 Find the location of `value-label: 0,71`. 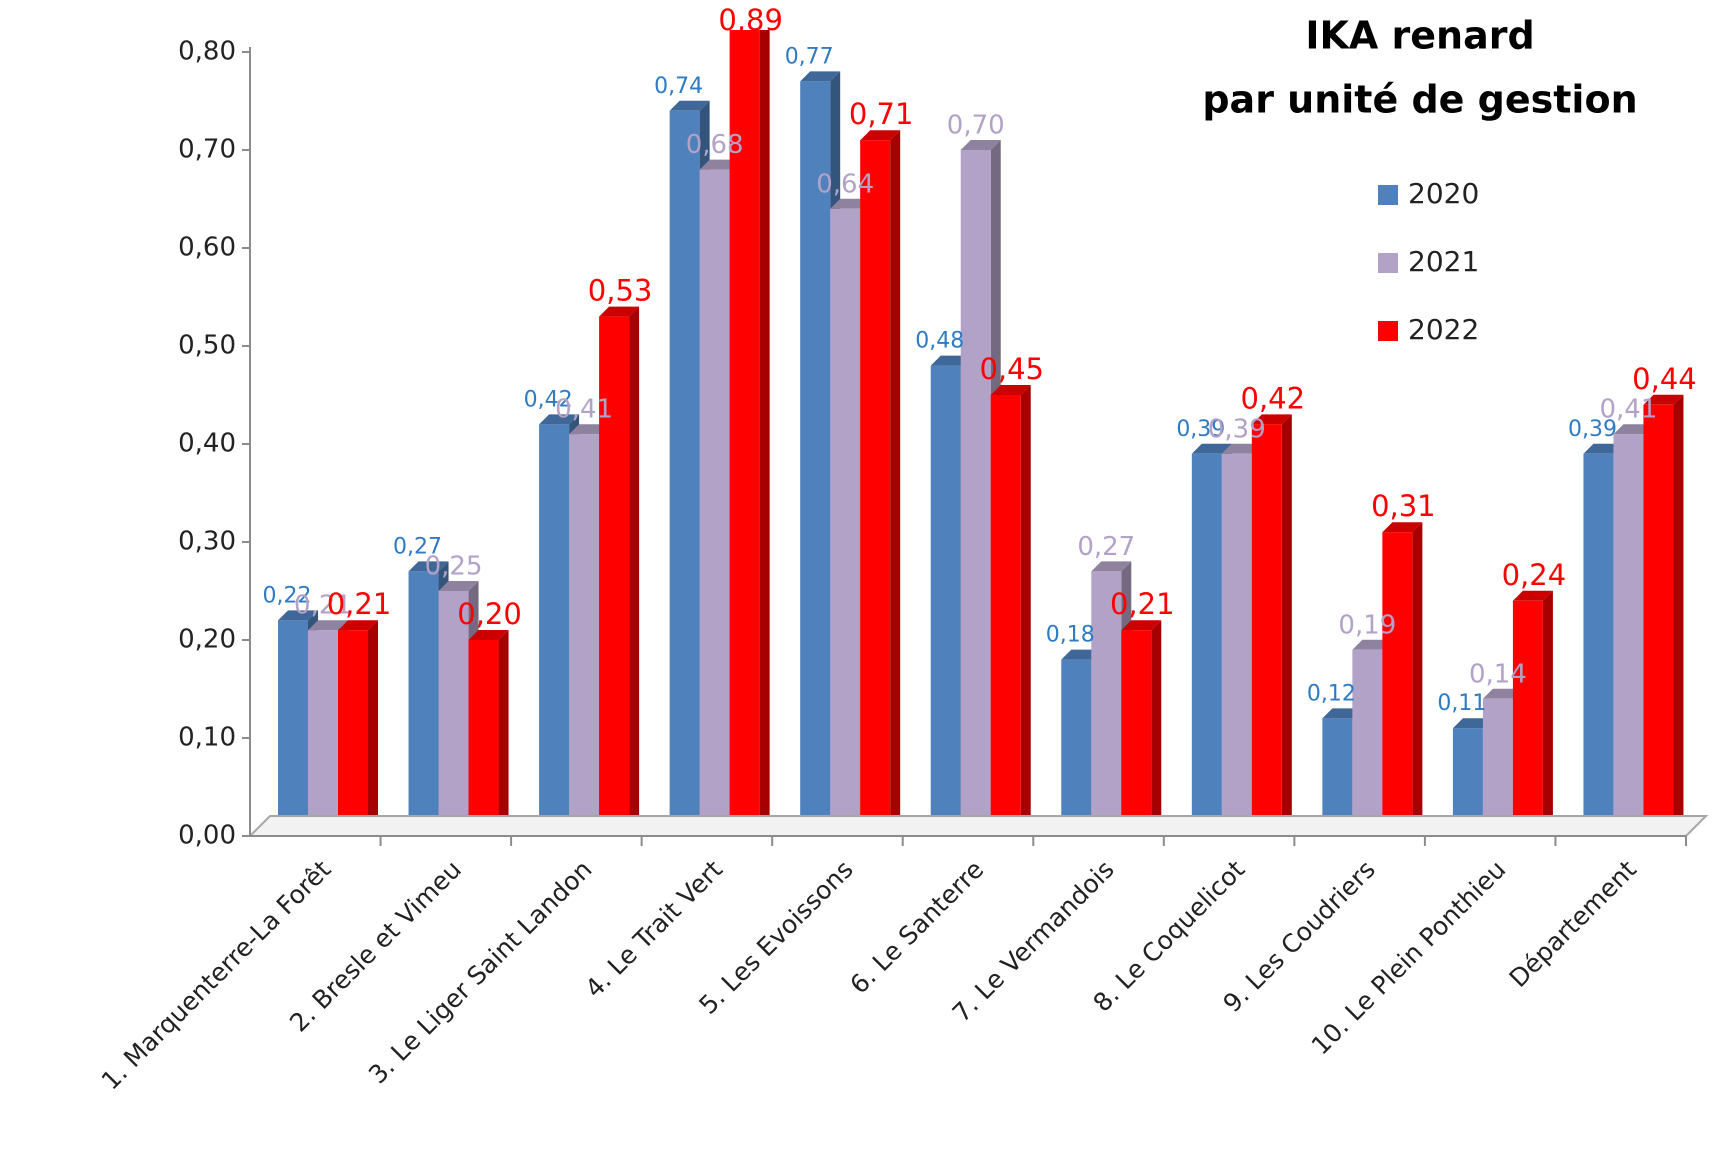

value-label: 0,71 is located at coordinates (881, 114).